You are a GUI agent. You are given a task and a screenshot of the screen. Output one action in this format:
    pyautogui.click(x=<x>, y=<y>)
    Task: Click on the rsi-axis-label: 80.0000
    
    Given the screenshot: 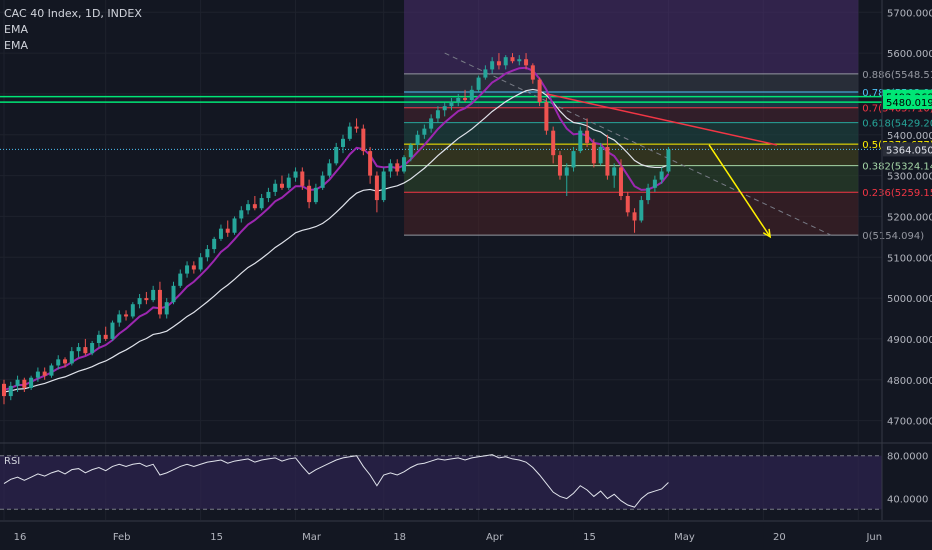 What is the action you would take?
    pyautogui.click(x=907, y=457)
    